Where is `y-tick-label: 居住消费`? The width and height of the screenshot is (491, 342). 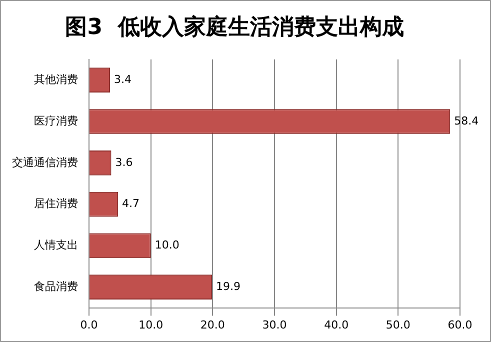 y-tick-label: 居住消费 is located at coordinates (56, 203).